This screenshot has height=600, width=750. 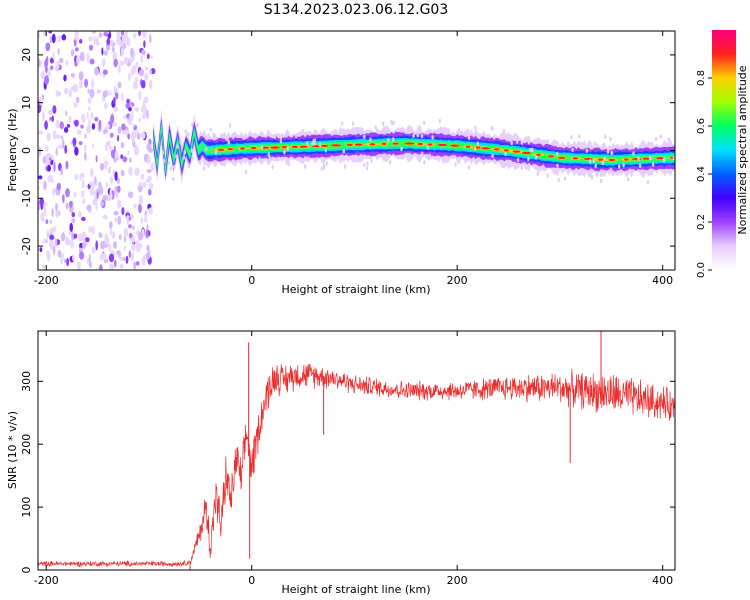 What do you see at coordinates (251, 580) in the screenshot?
I see `snr-x-tick-label: 0` at bounding box center [251, 580].